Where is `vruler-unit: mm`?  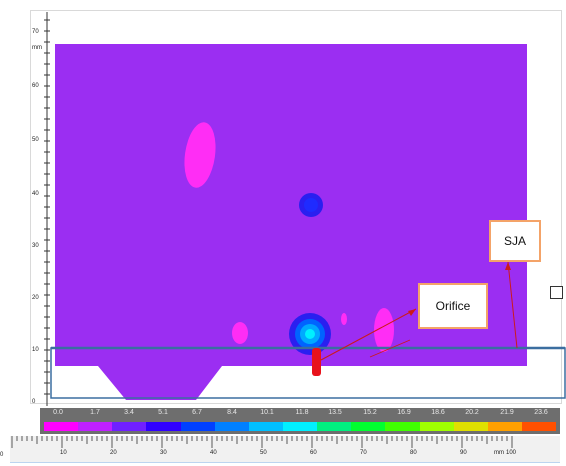 vruler-unit: mm is located at coordinates (37, 48).